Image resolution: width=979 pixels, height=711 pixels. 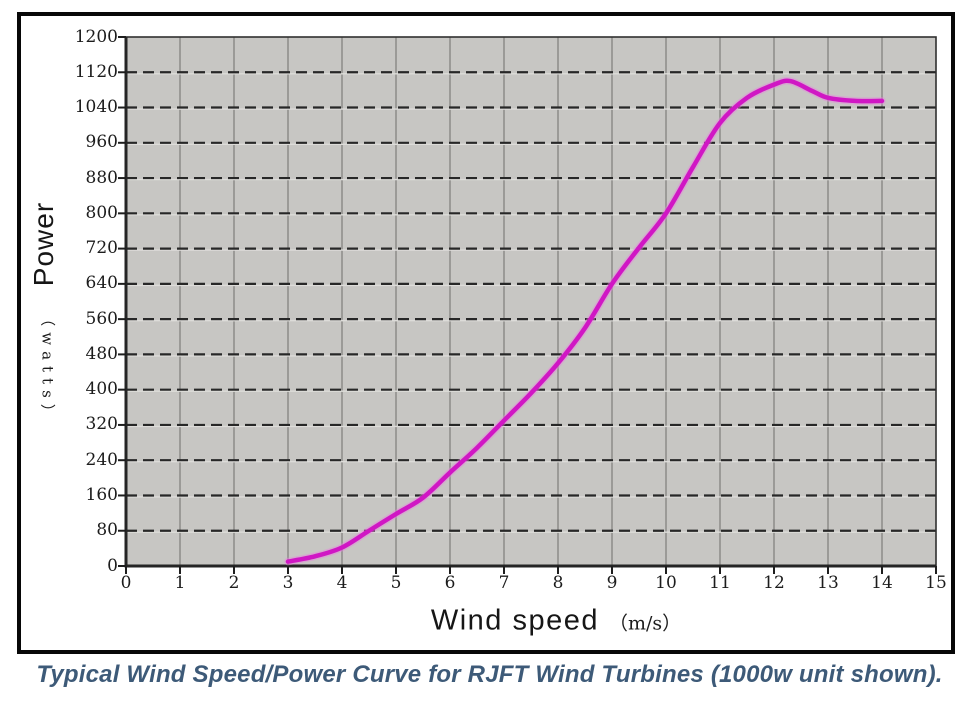 I want to click on x-tick-label: 12, so click(x=774, y=583).